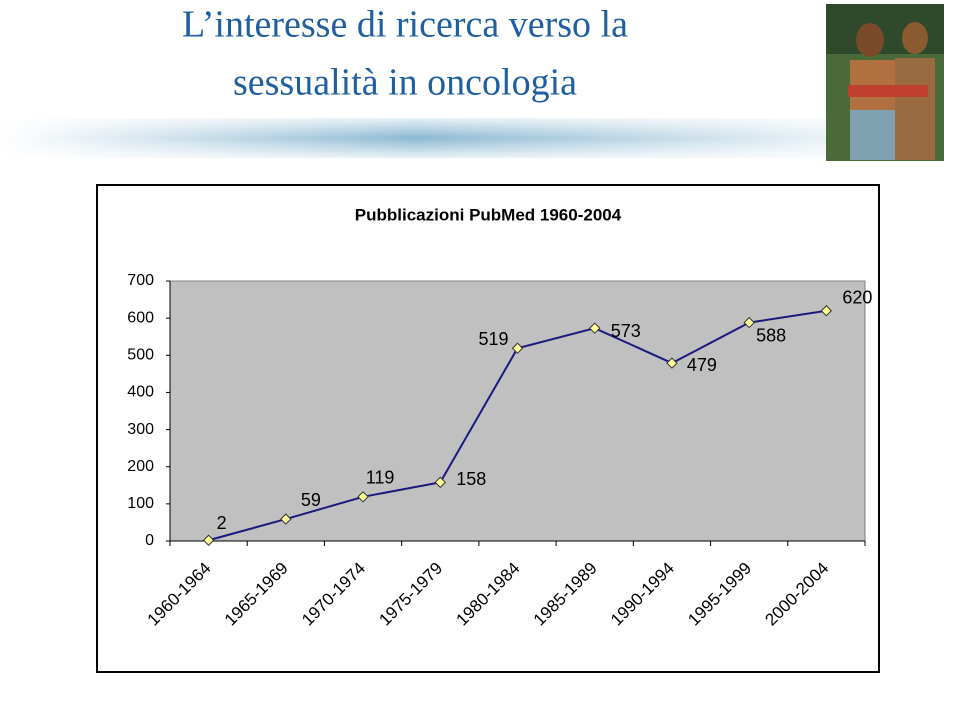 The width and height of the screenshot is (960, 710). What do you see at coordinates (140, 503) in the screenshot?
I see `y-tick-label: 100` at bounding box center [140, 503].